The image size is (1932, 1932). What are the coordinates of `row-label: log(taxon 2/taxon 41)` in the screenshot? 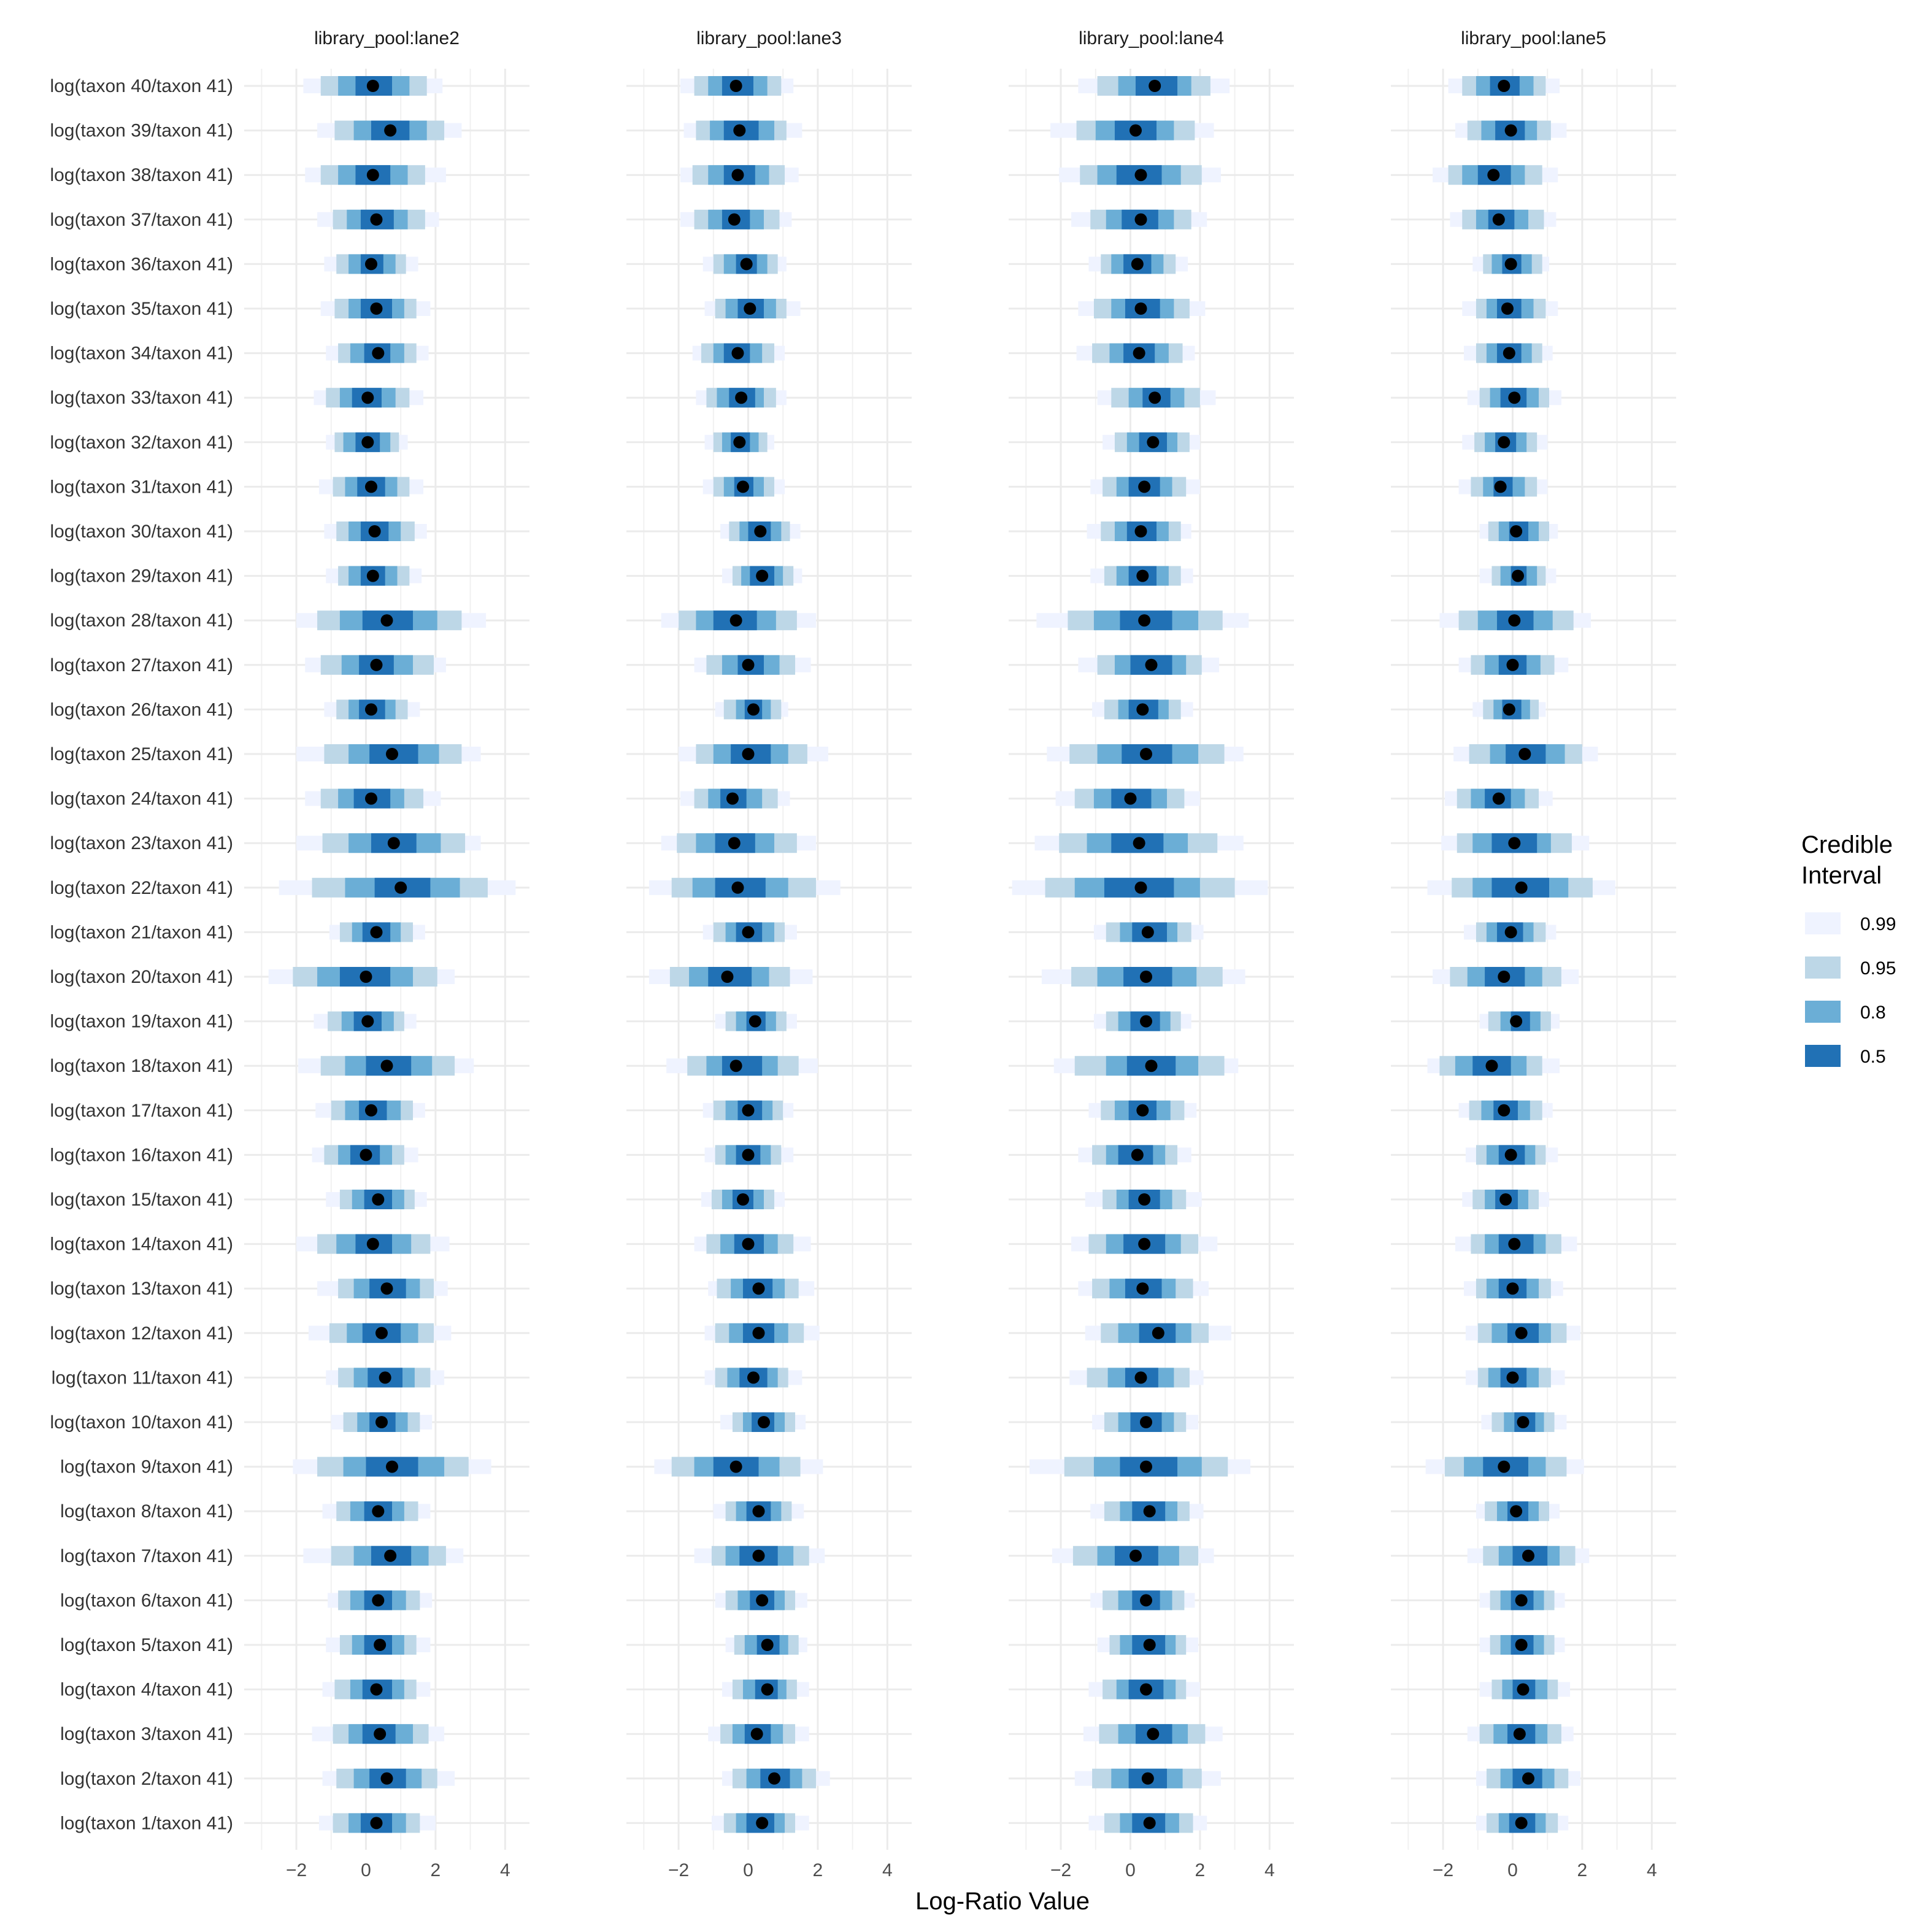 It's located at (146, 1779).